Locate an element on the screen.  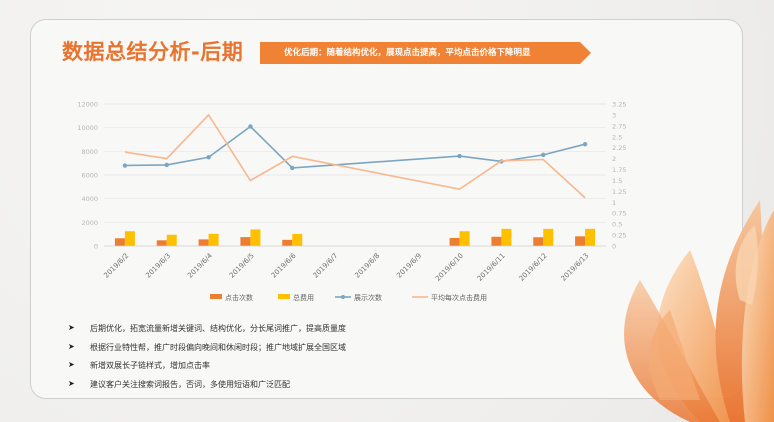
title-banner: 优化后期：随着结构优化，展现点击提高，平均点击价格下降明显 is located at coordinates (425, 53).